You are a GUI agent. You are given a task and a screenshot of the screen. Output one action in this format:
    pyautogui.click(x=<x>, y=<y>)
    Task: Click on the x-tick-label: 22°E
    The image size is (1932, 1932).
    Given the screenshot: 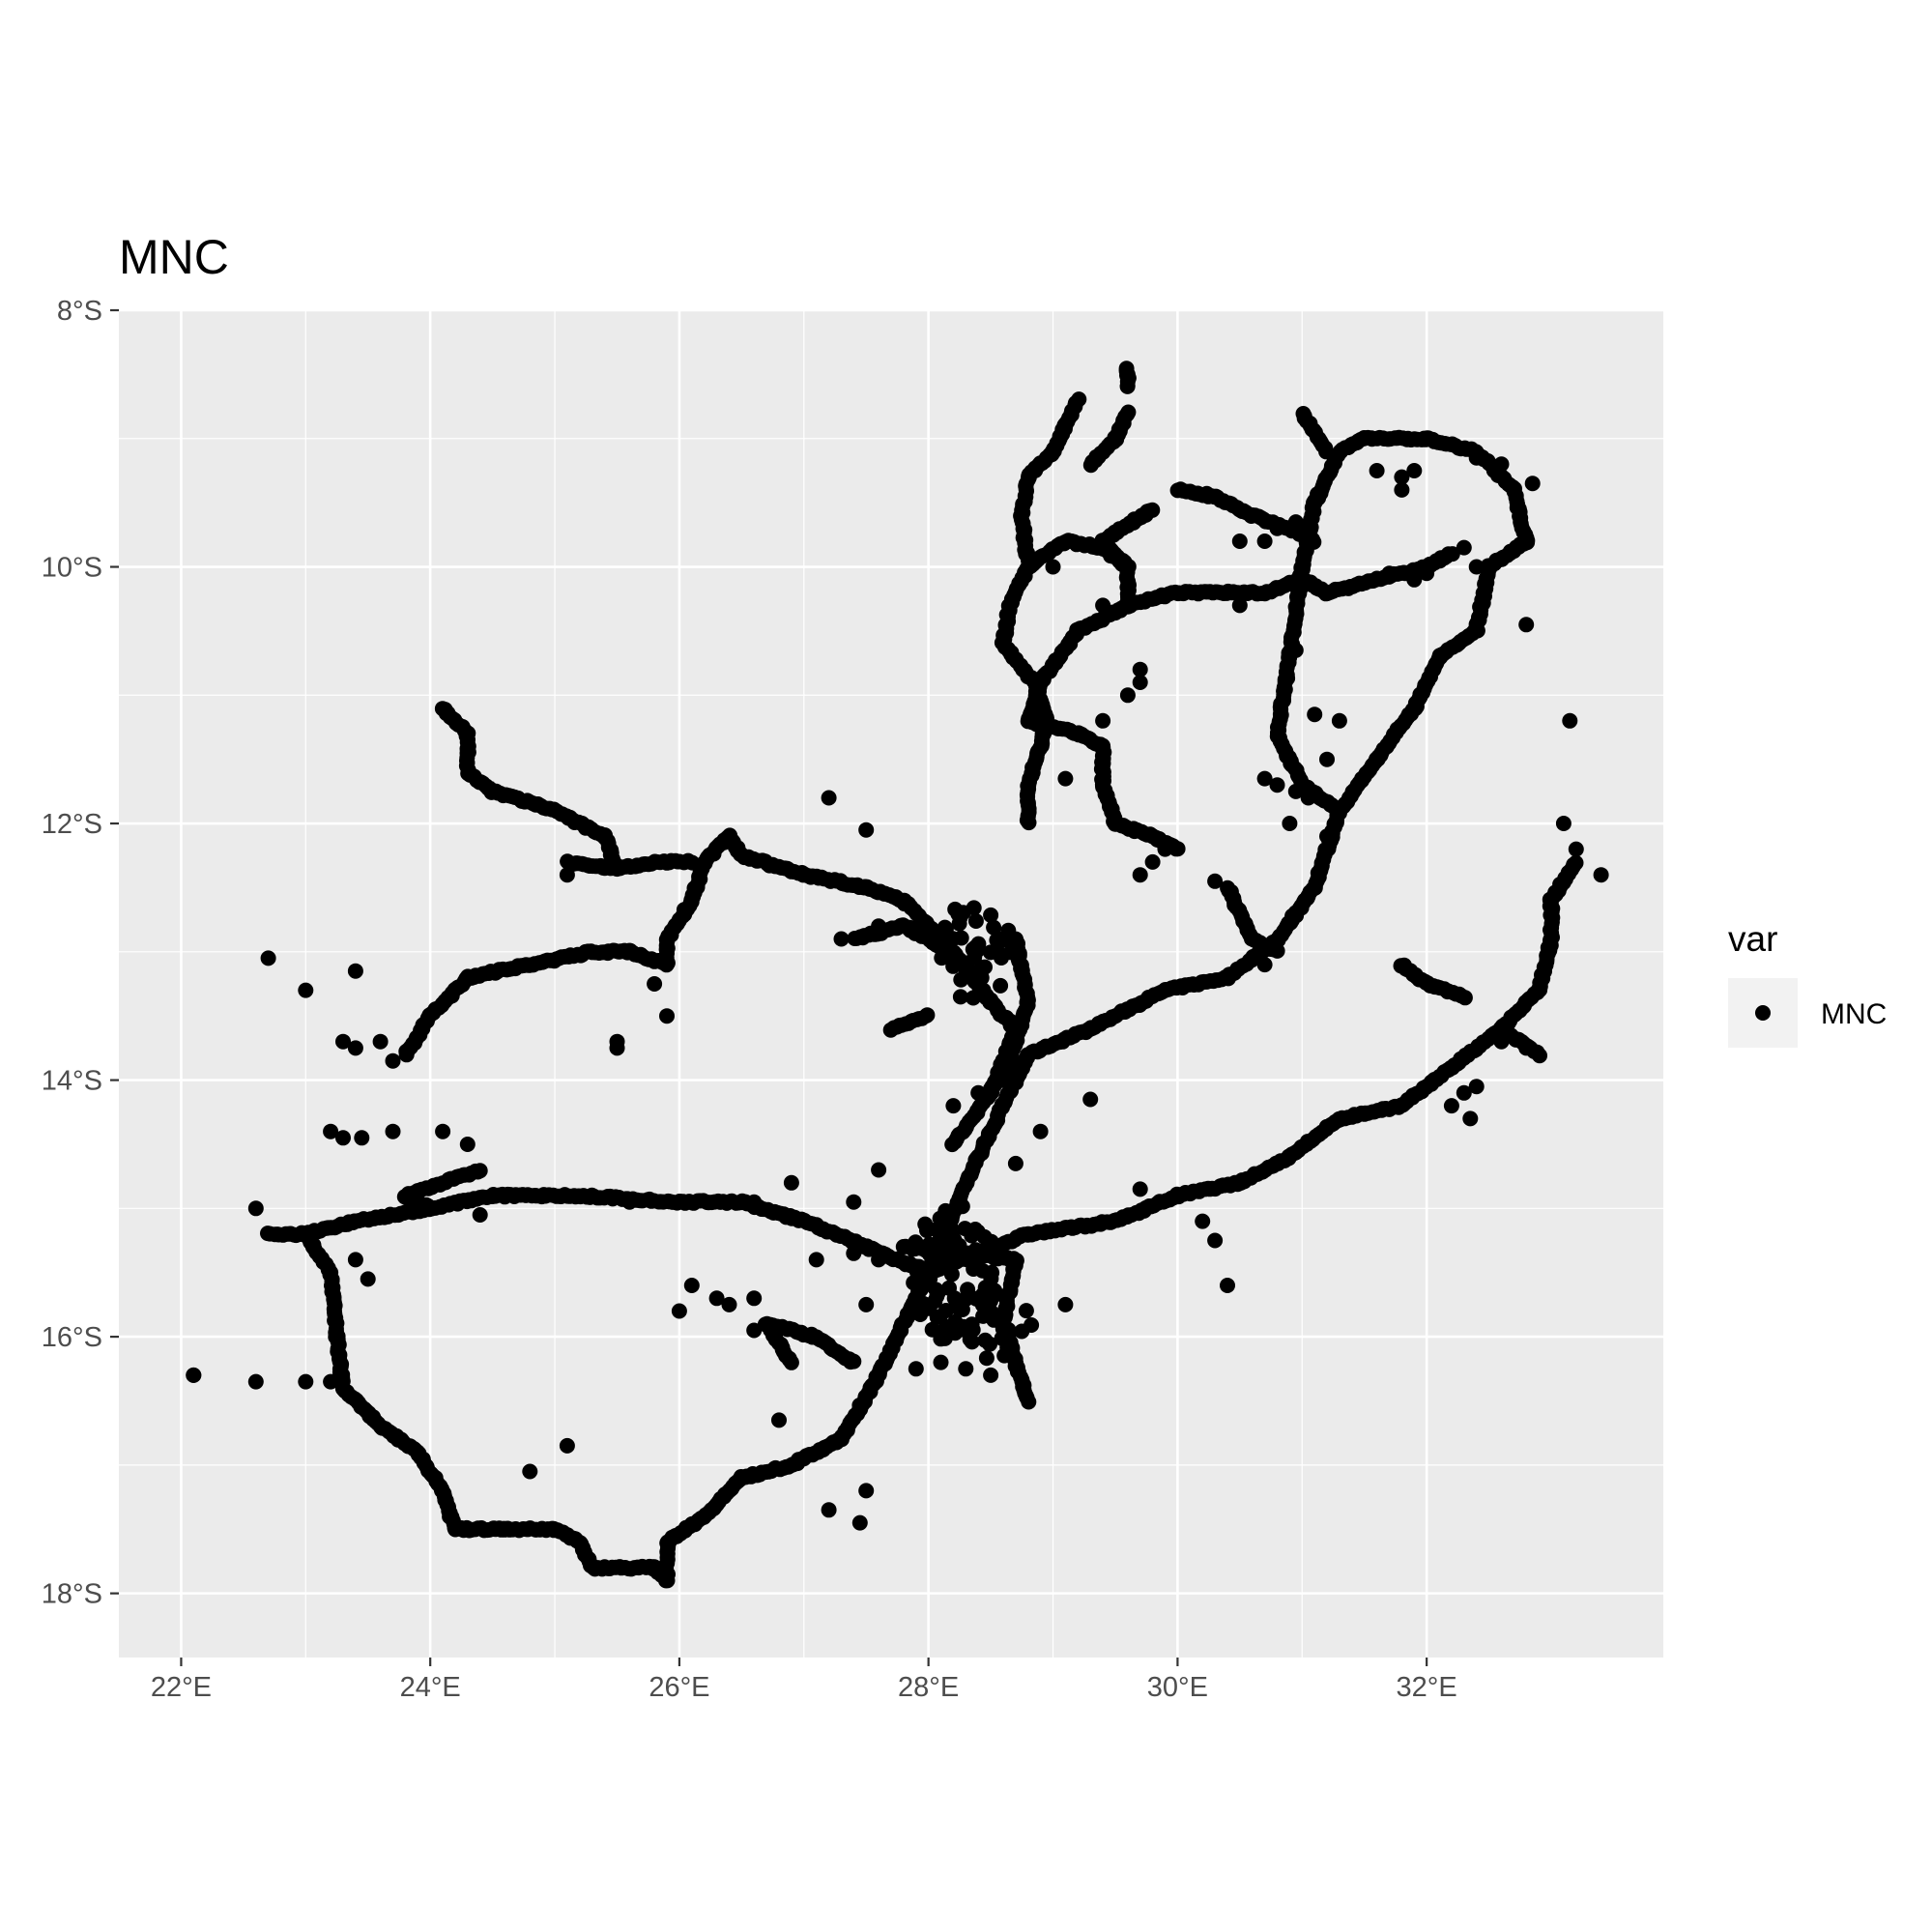 What is the action you would take?
    pyautogui.click(x=181, y=1687)
    